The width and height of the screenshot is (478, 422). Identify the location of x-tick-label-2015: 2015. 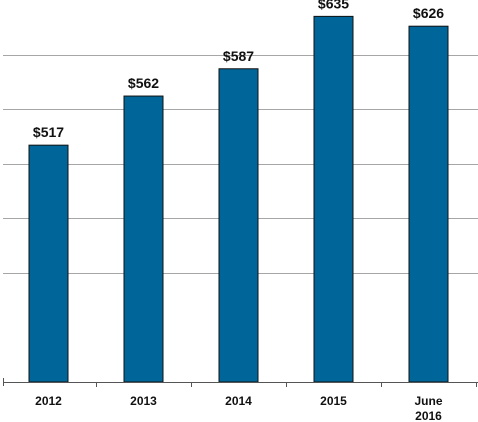
(333, 401).